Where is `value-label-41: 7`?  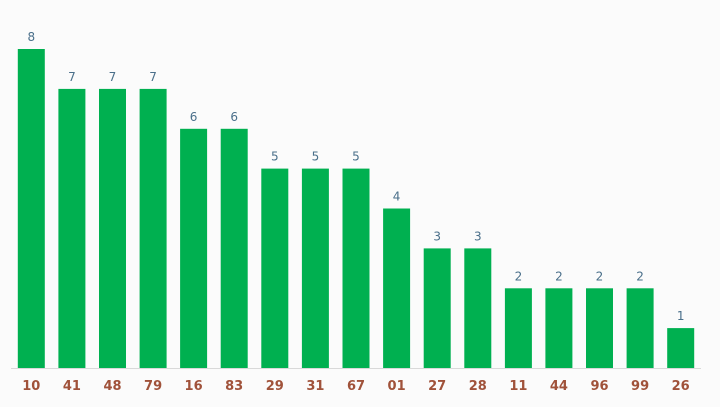
value-label-41: 7 is located at coordinates (72, 77).